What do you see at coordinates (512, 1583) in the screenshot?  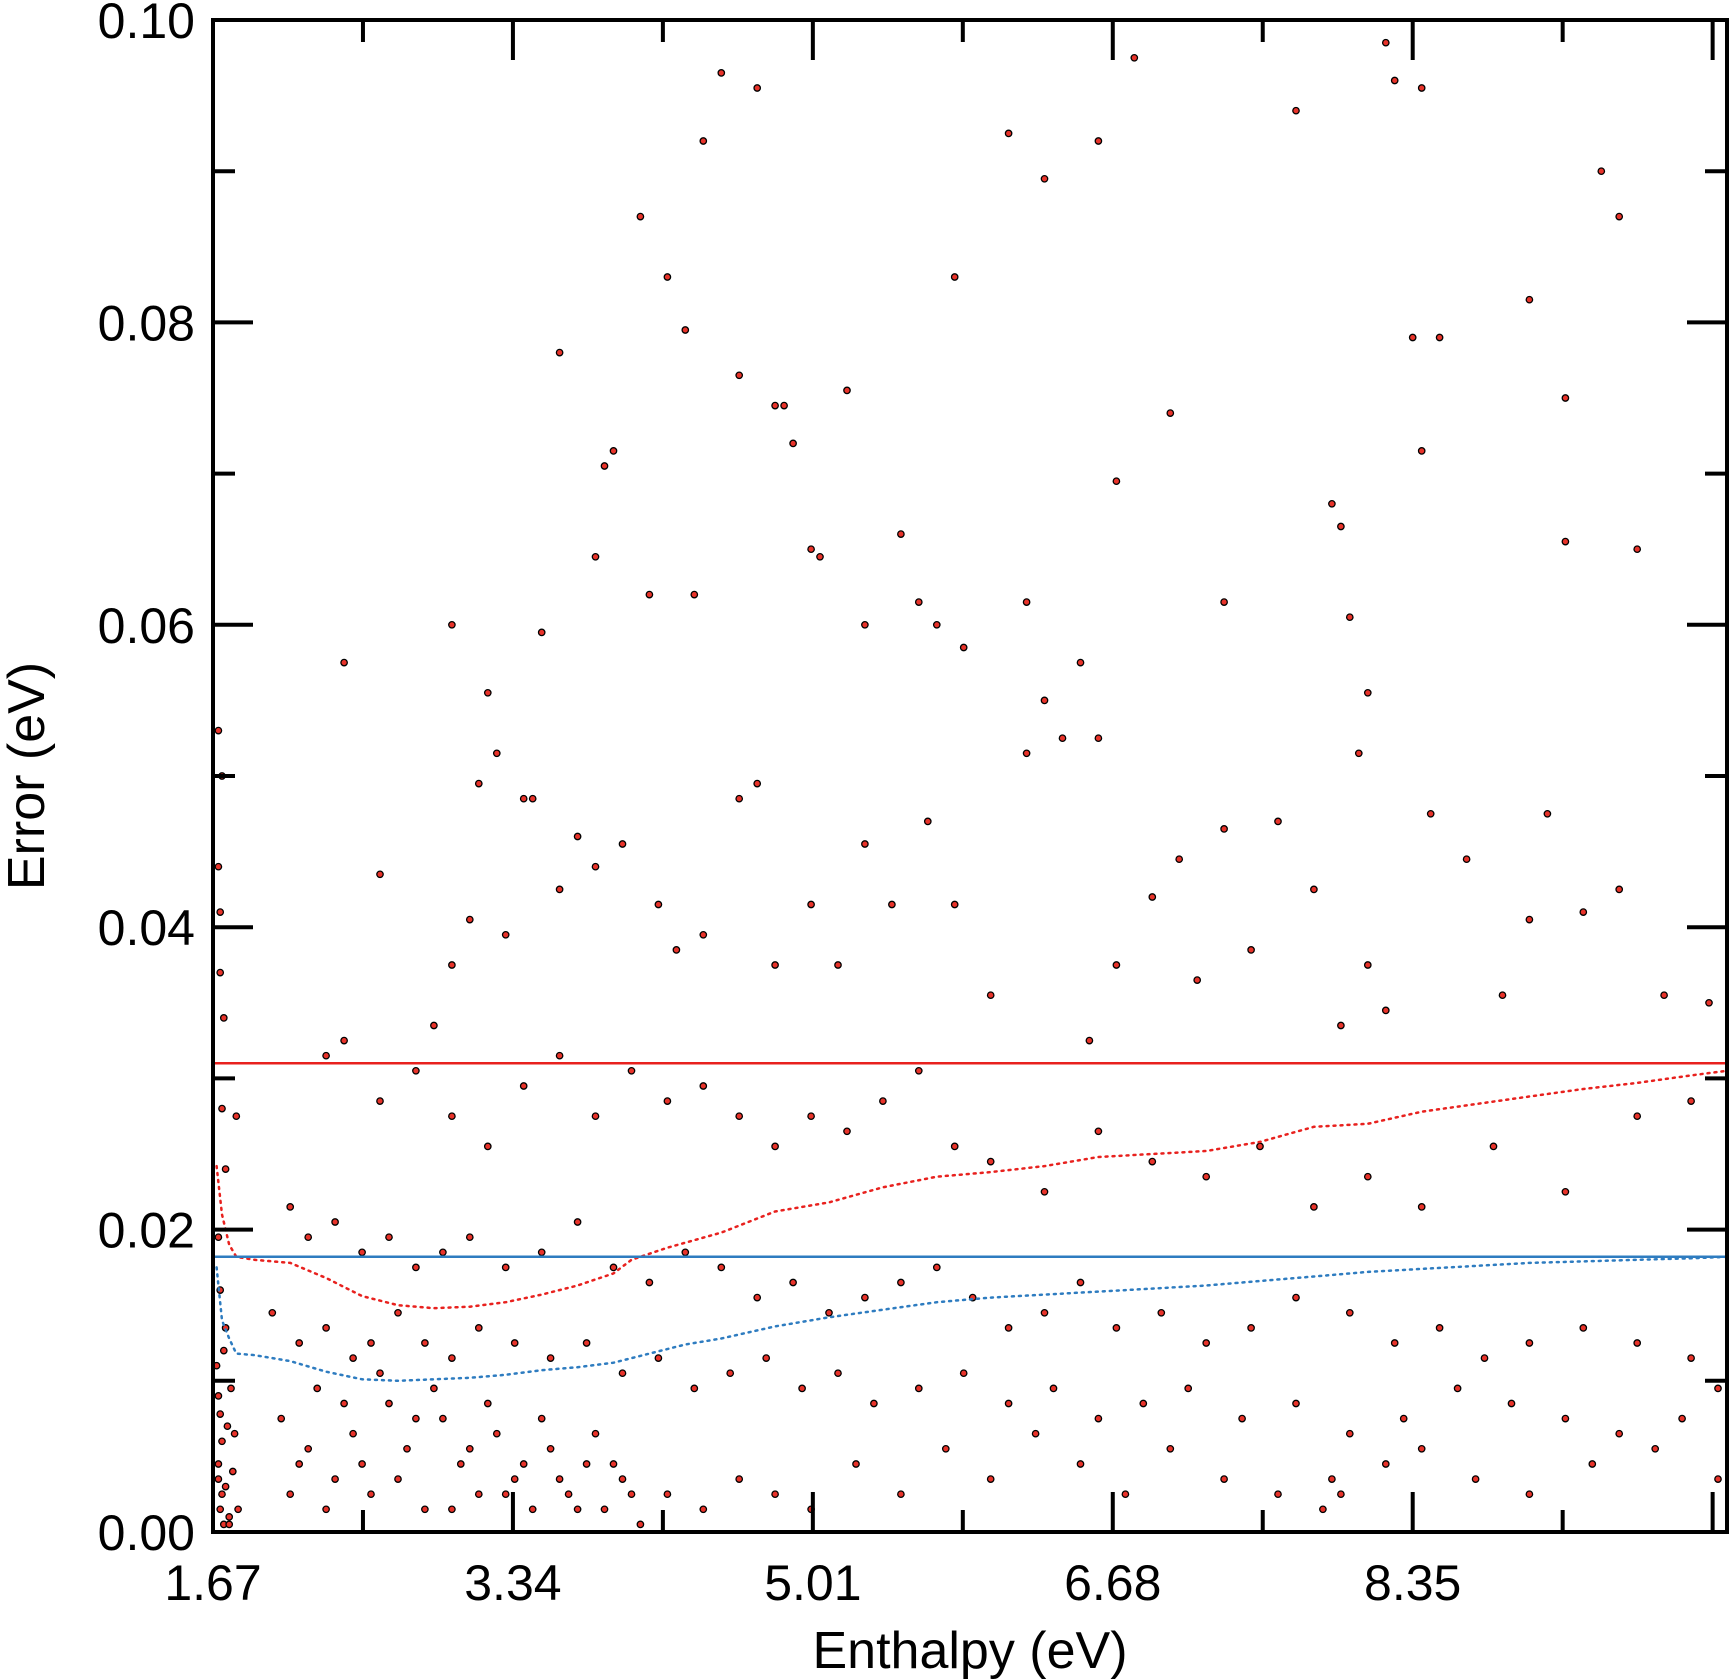 I see `x-tick-label: 3.34` at bounding box center [512, 1583].